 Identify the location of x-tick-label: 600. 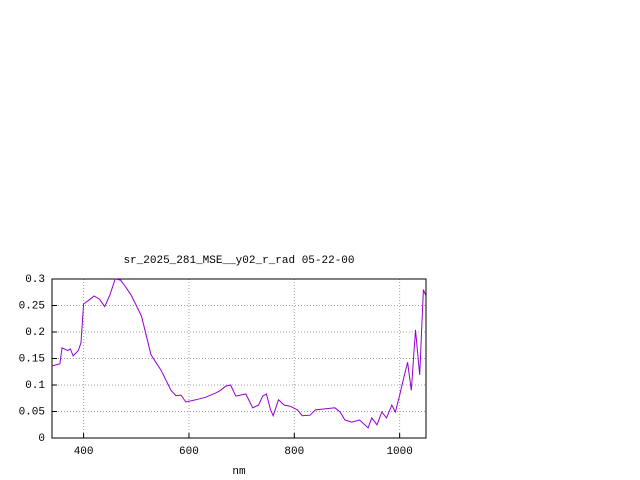
(189, 452).